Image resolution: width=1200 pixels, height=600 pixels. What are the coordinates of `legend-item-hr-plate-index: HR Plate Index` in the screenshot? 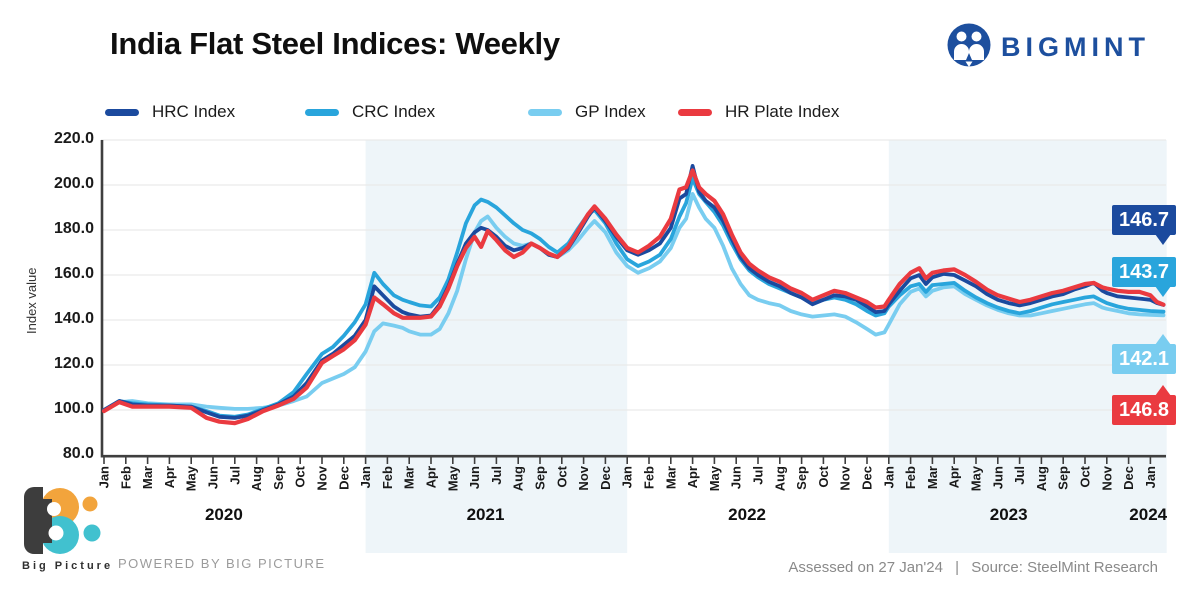 It's located at (758, 112).